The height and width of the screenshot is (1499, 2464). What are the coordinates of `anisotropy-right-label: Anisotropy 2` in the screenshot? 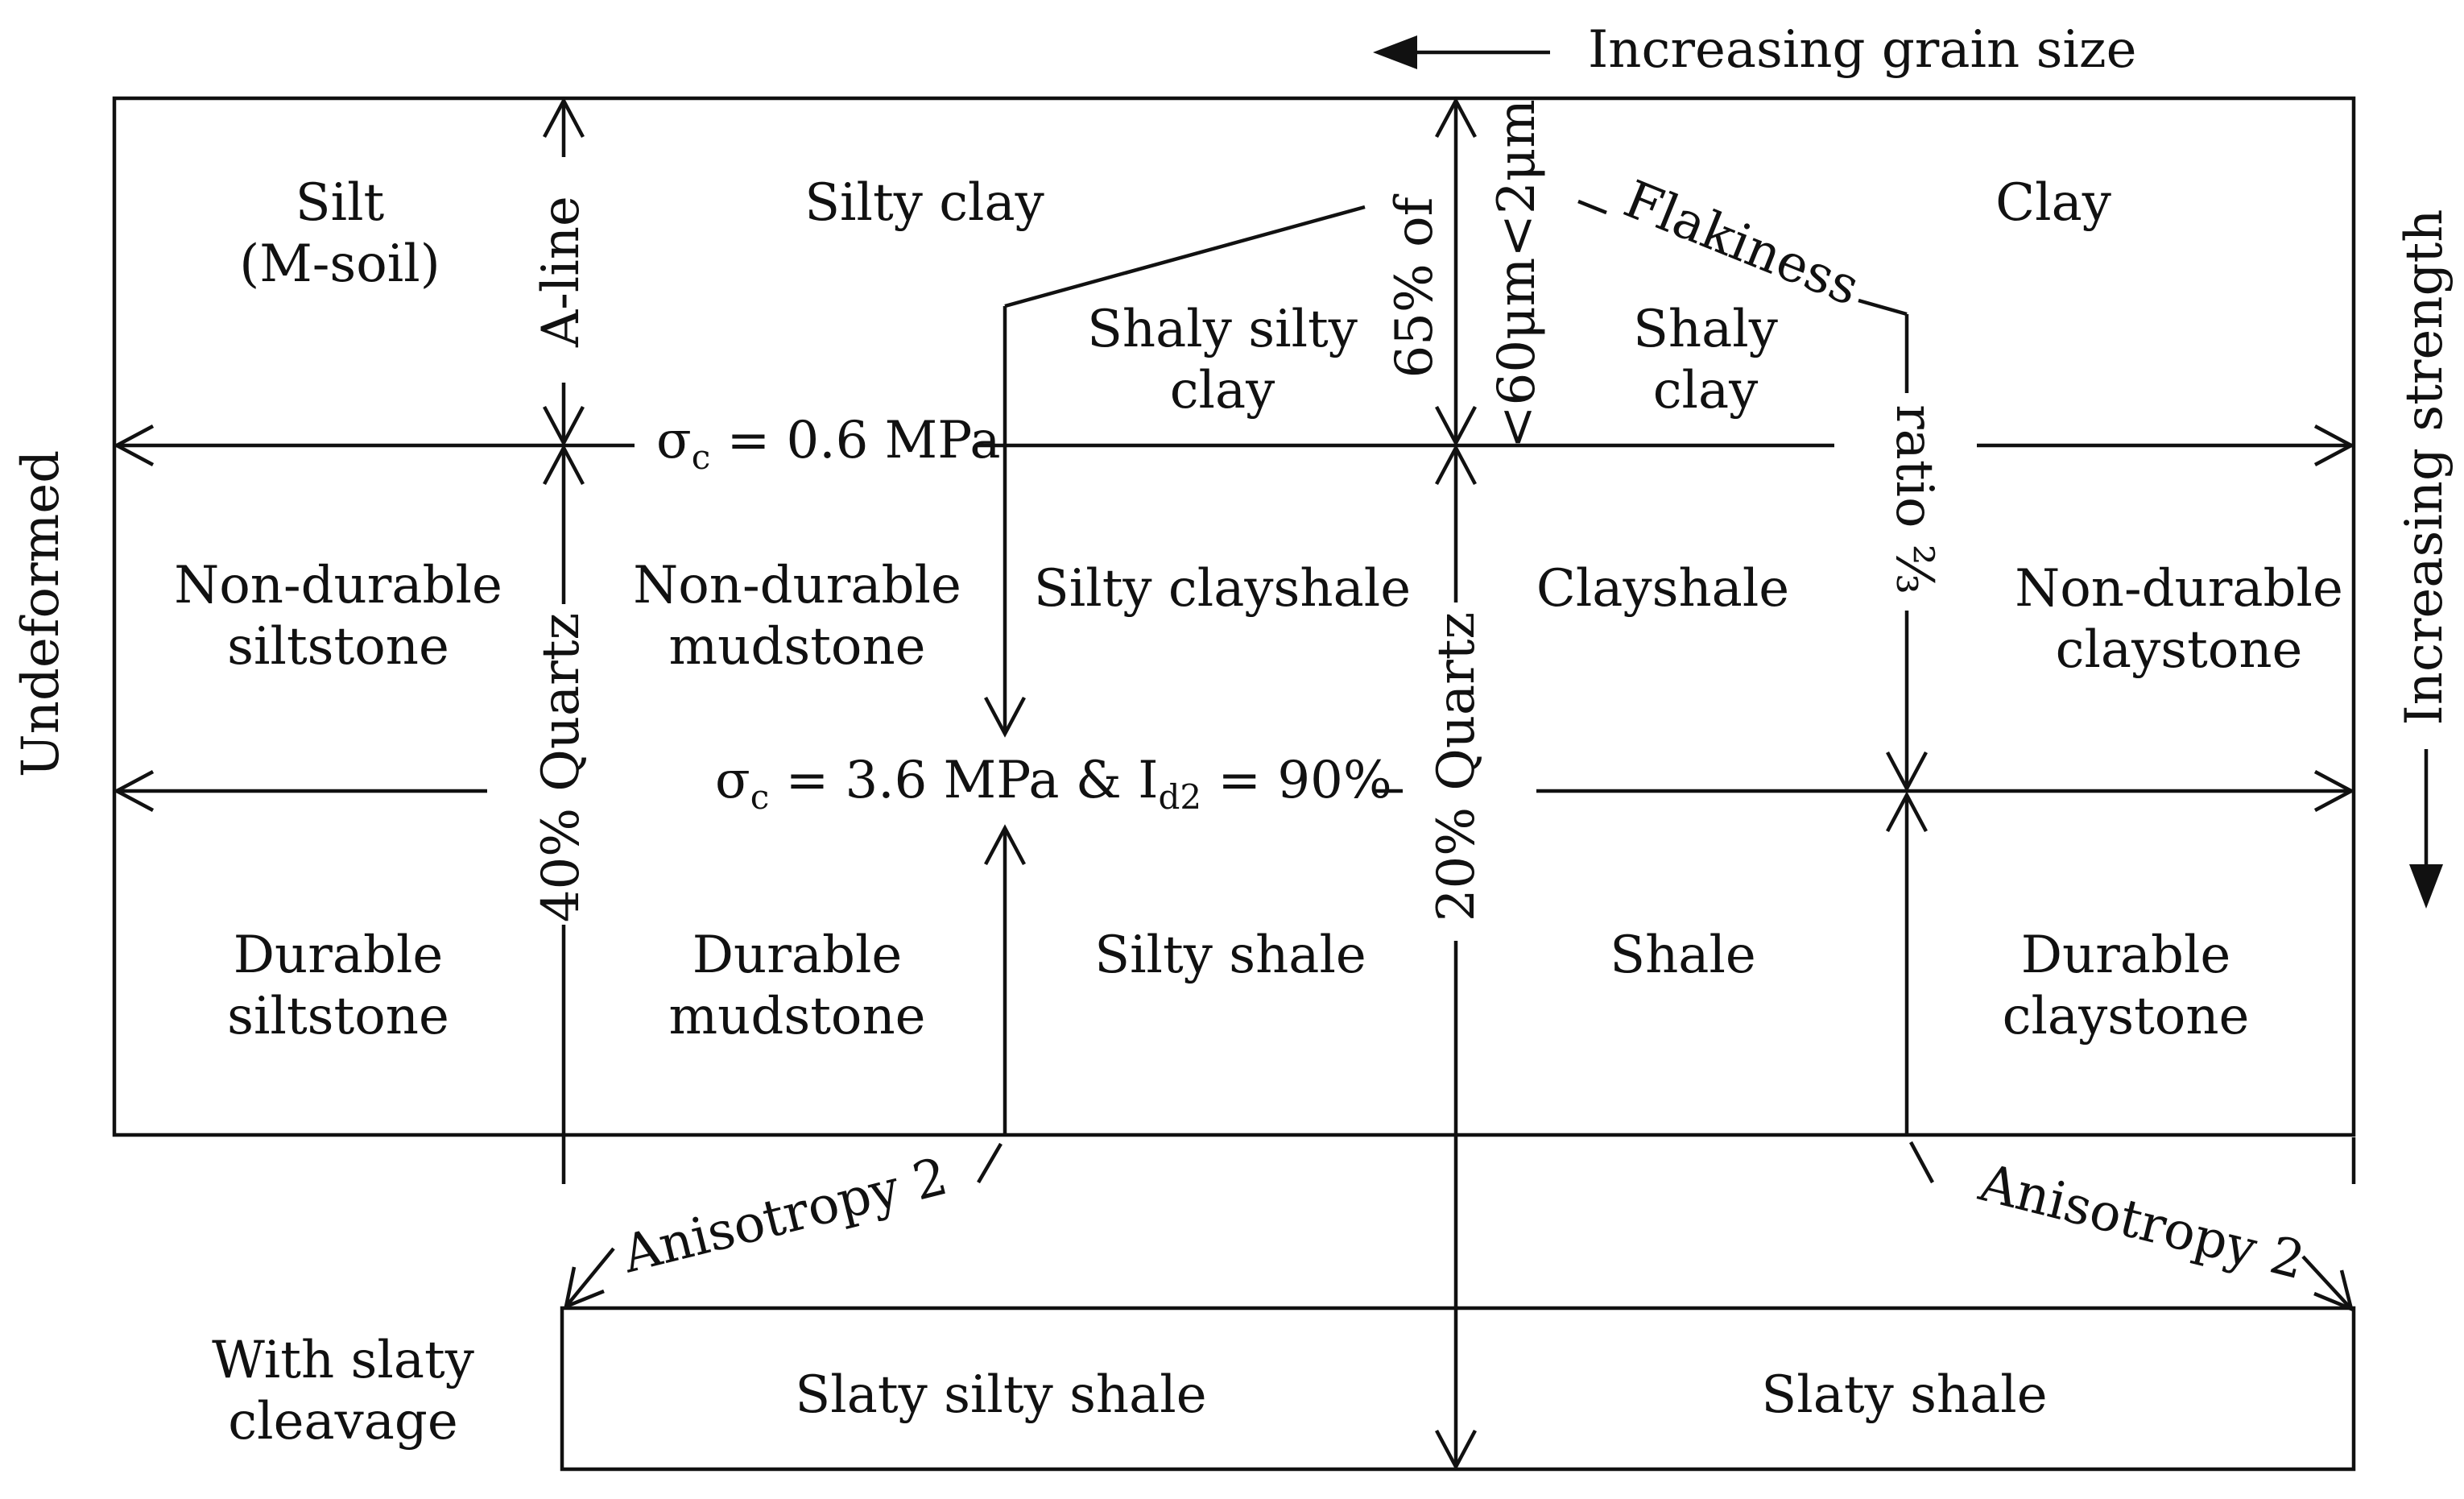 It's located at (2141, 1222).